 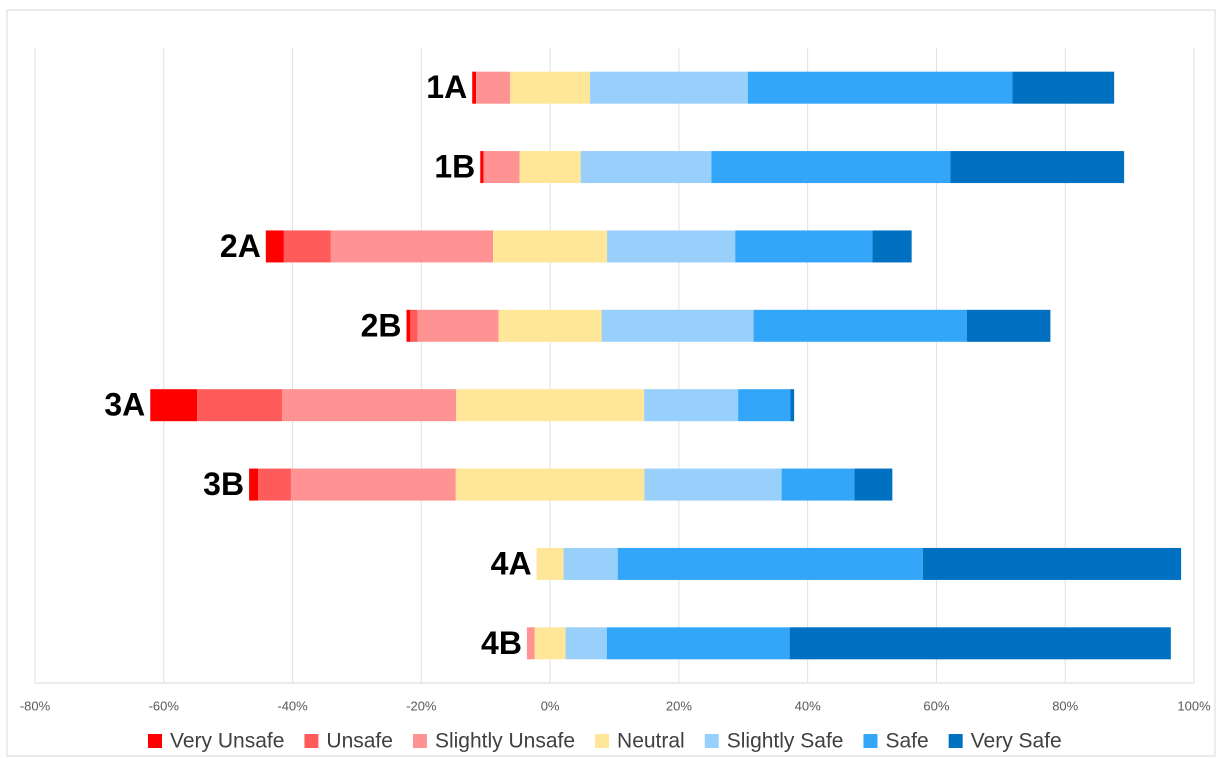 What do you see at coordinates (164, 705) in the screenshot?
I see `x-tick-label: -60%` at bounding box center [164, 705].